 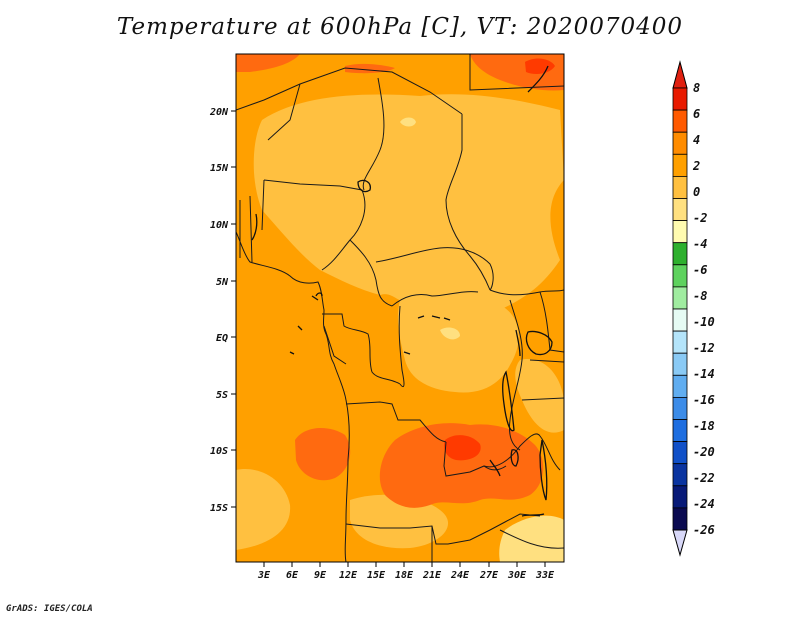 What do you see at coordinates (514, 458) in the screenshot?
I see `lake-mweru` at bounding box center [514, 458].